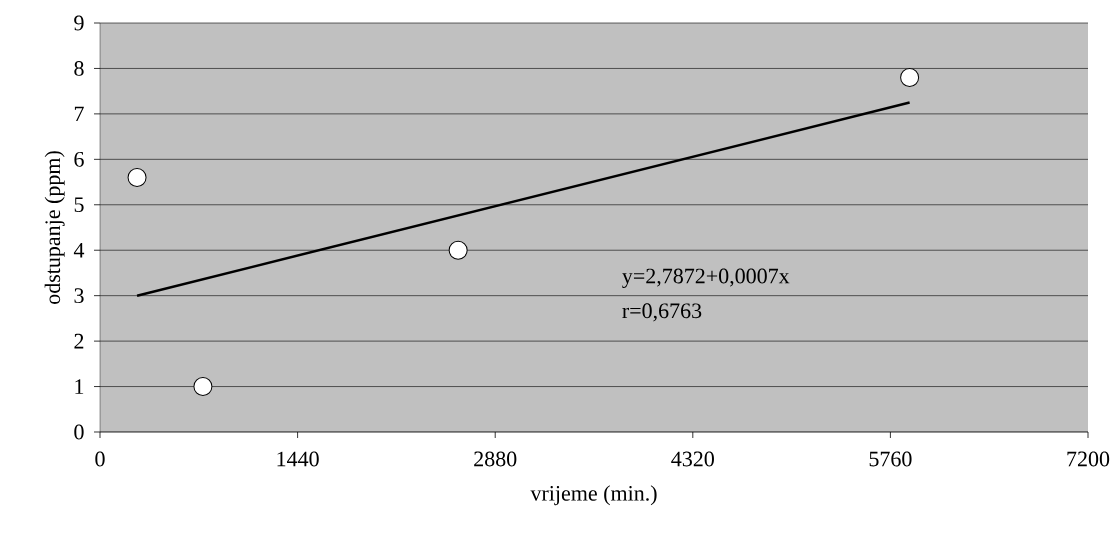 Image resolution: width=1118 pixels, height=544 pixels. Describe the element at coordinates (692, 459) in the screenshot. I see `x-tick-label: 4320` at that location.